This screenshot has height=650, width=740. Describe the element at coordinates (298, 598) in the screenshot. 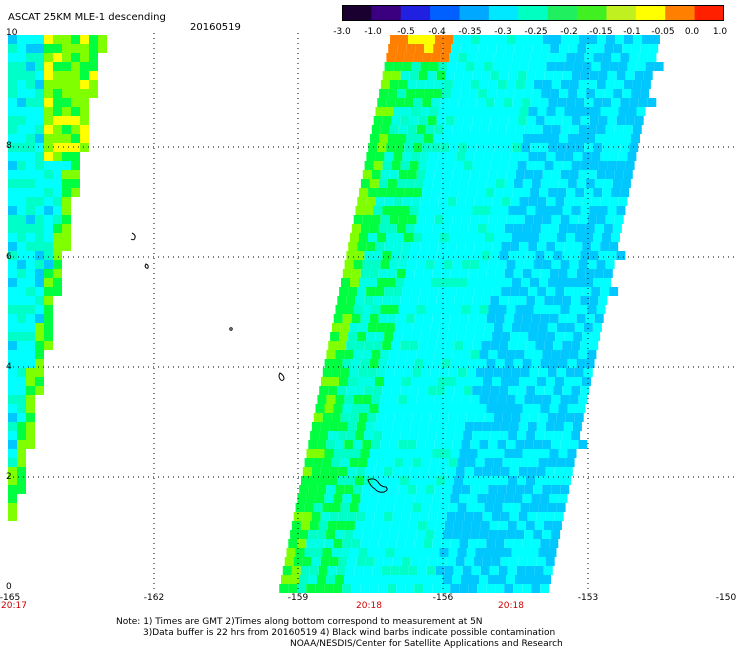

I see `x-tick-label: -159` at that location.